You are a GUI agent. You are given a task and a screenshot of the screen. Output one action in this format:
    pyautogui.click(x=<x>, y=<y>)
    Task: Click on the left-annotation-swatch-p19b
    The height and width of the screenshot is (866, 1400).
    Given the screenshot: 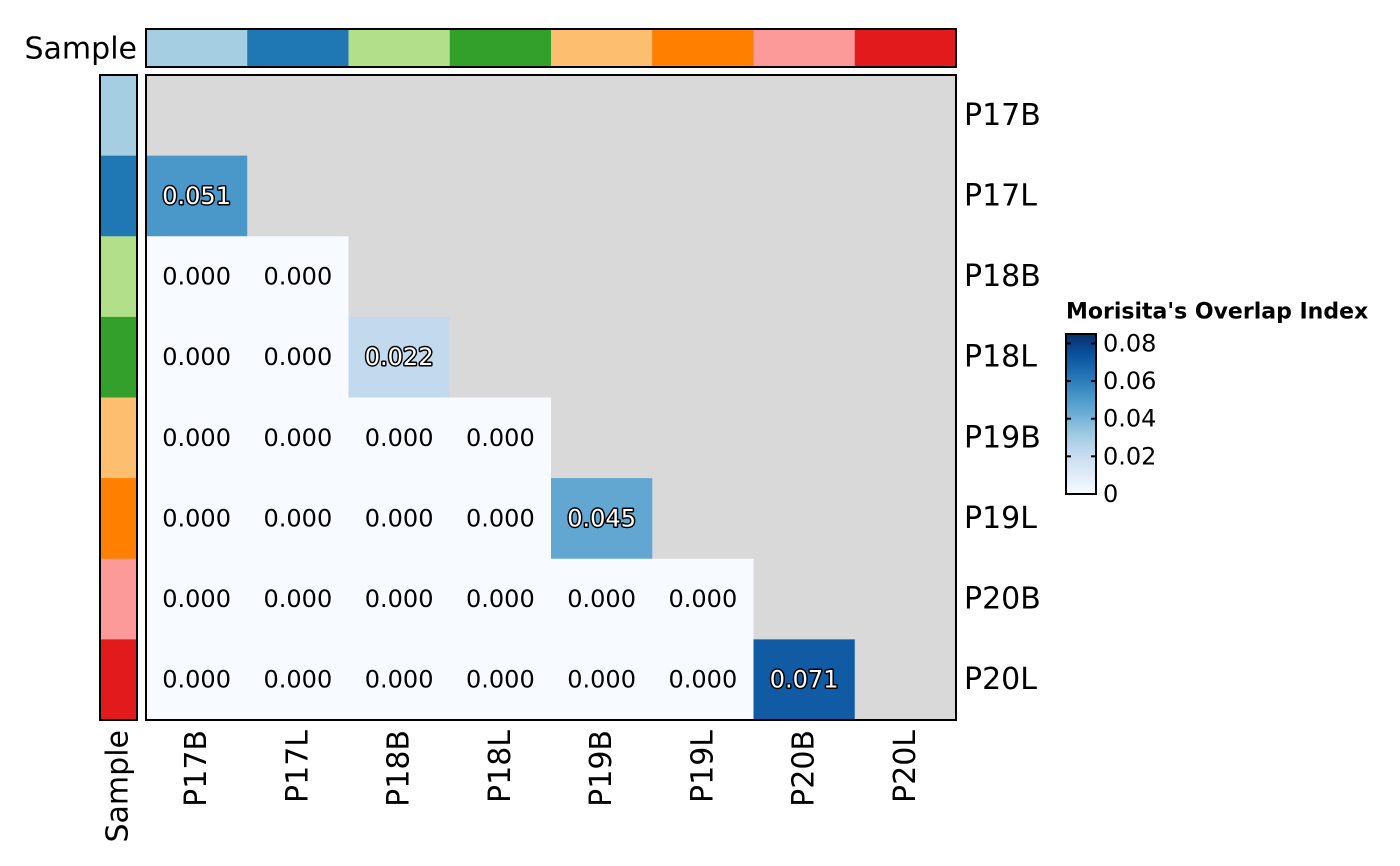 What is the action you would take?
    pyautogui.click(x=118, y=438)
    